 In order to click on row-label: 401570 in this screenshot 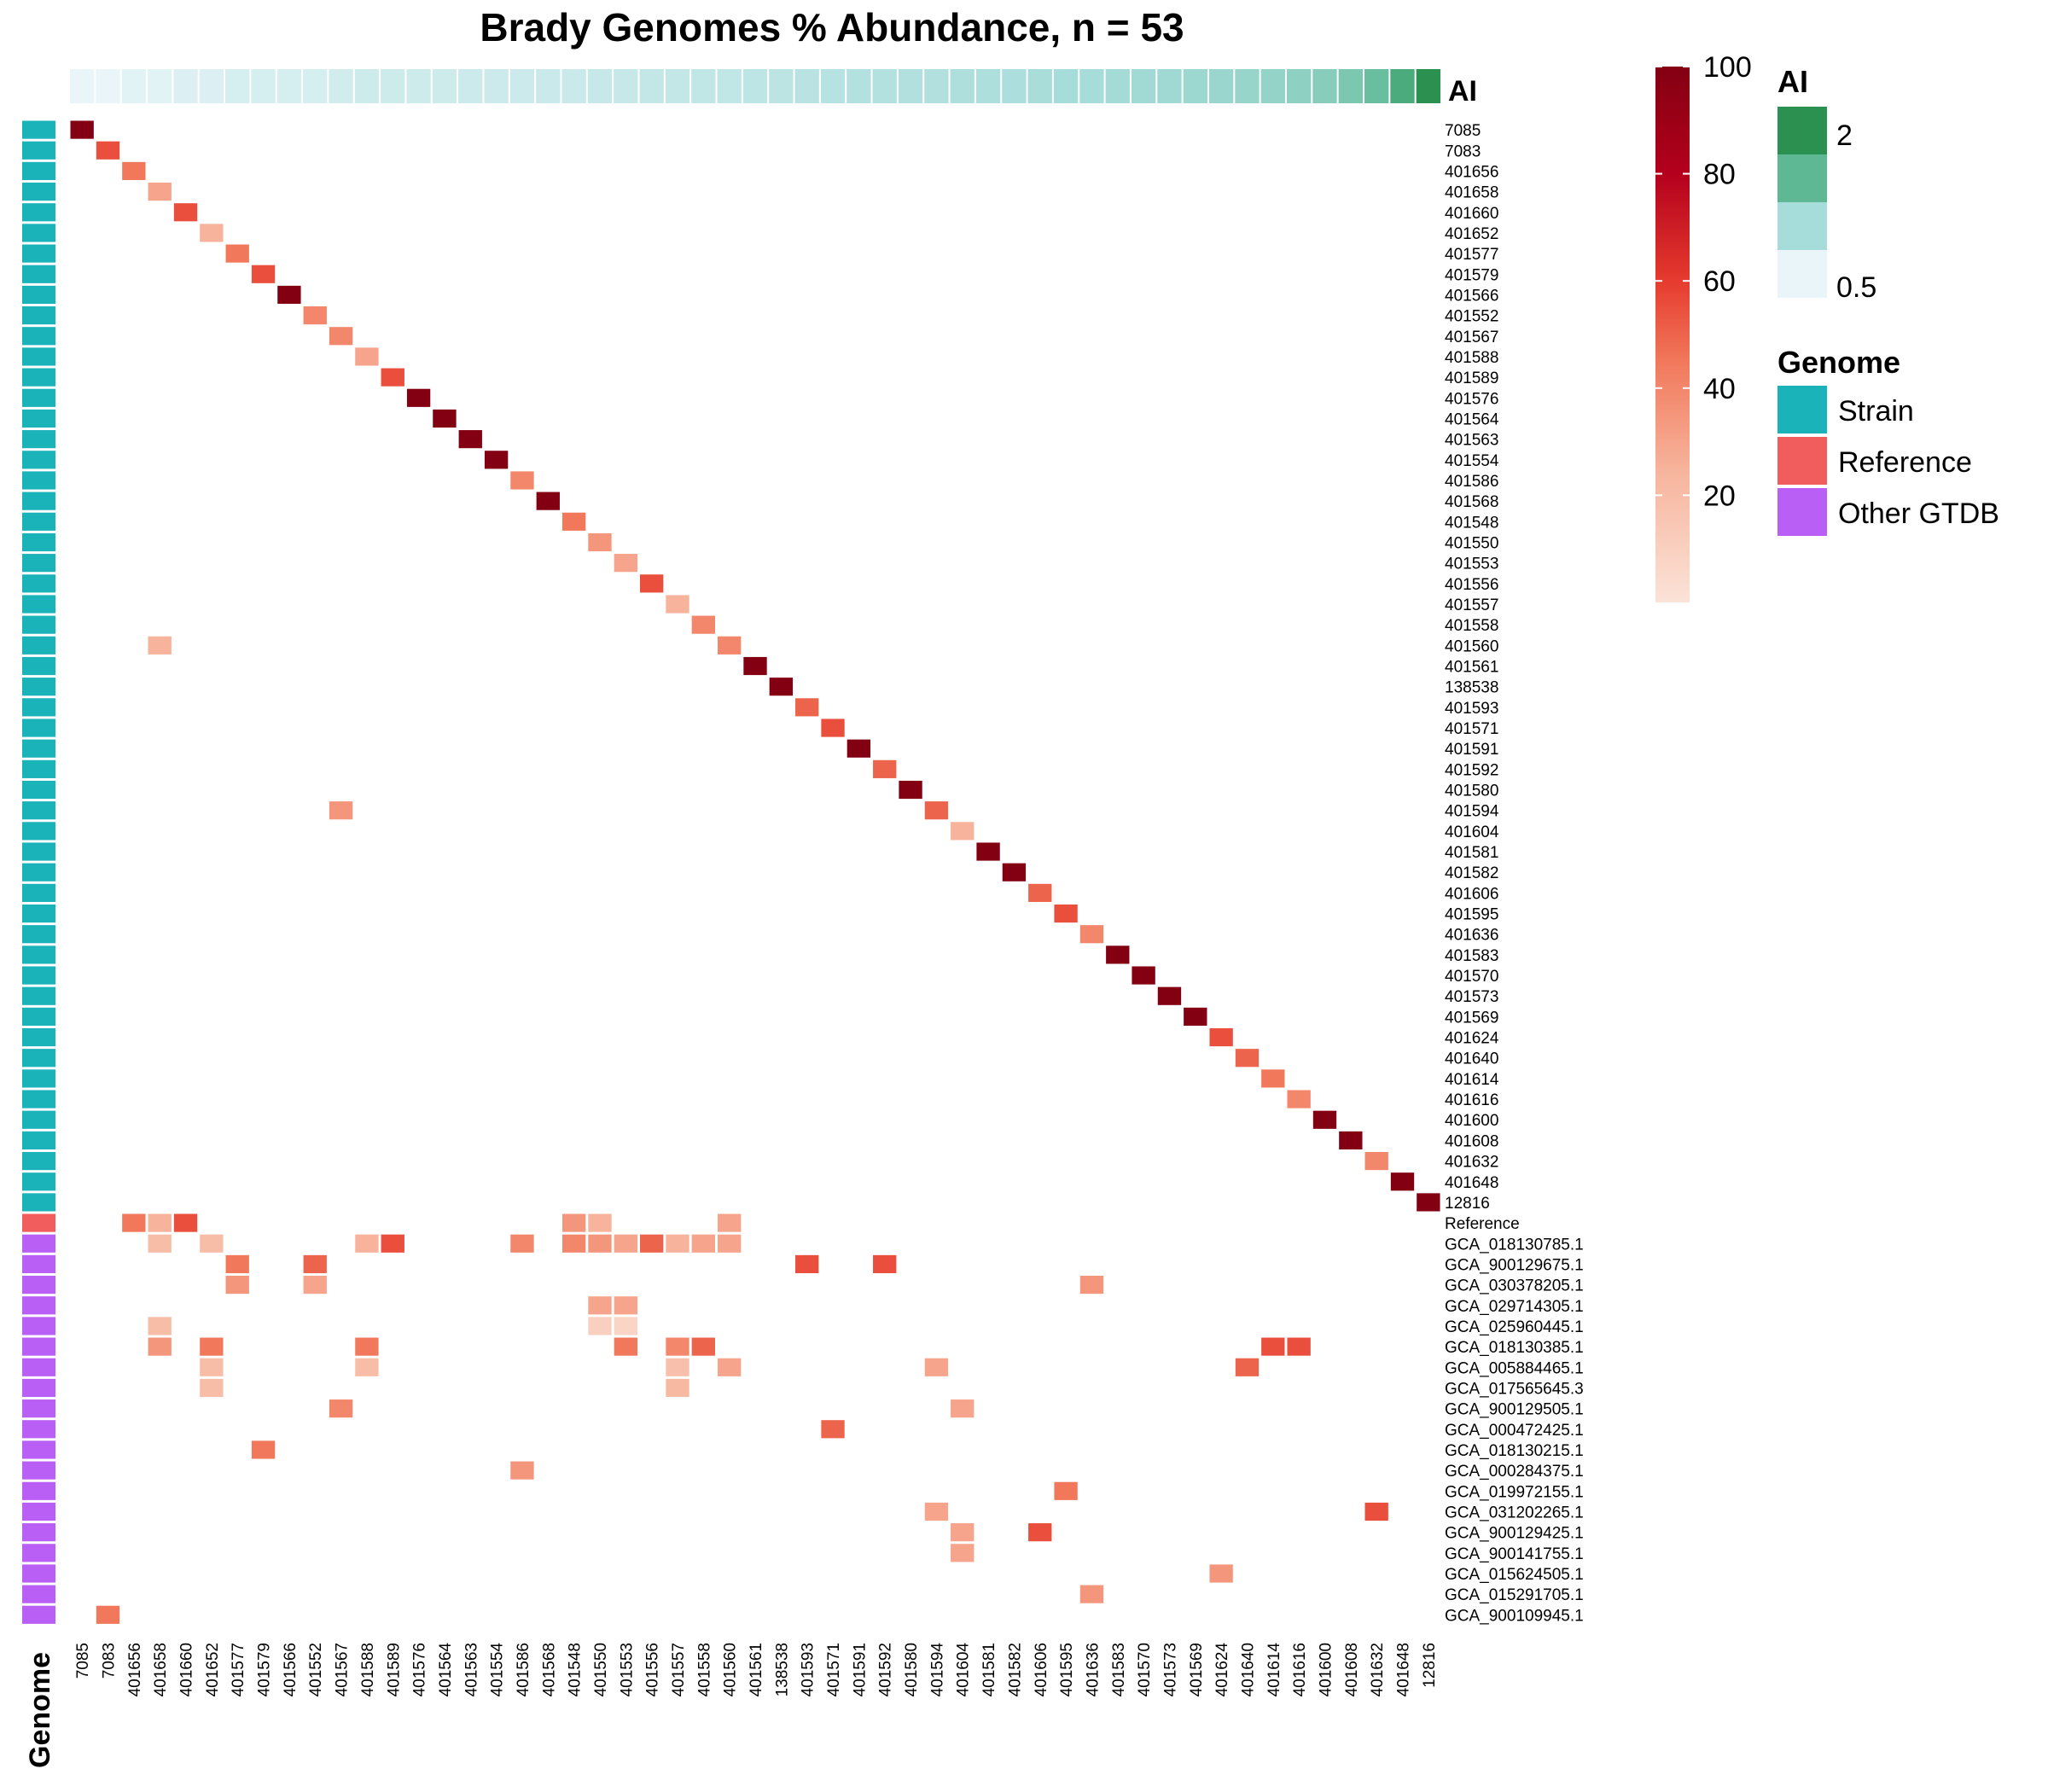, I will do `click(1471, 977)`.